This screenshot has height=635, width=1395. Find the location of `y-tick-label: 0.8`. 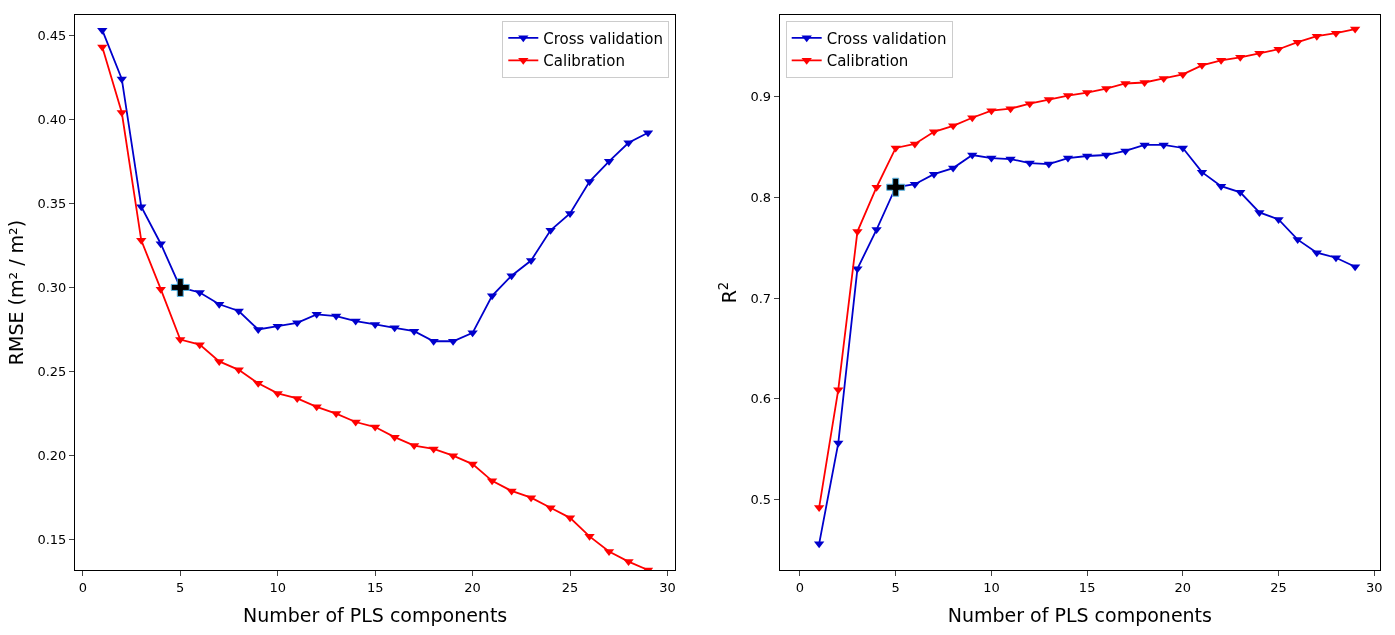

y-tick-label: 0.8 is located at coordinates (761, 197).